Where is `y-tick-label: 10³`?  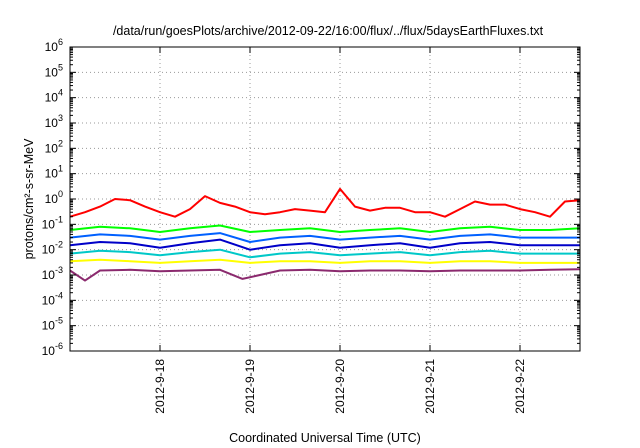 y-tick-label: 10³ is located at coordinates (54, 121).